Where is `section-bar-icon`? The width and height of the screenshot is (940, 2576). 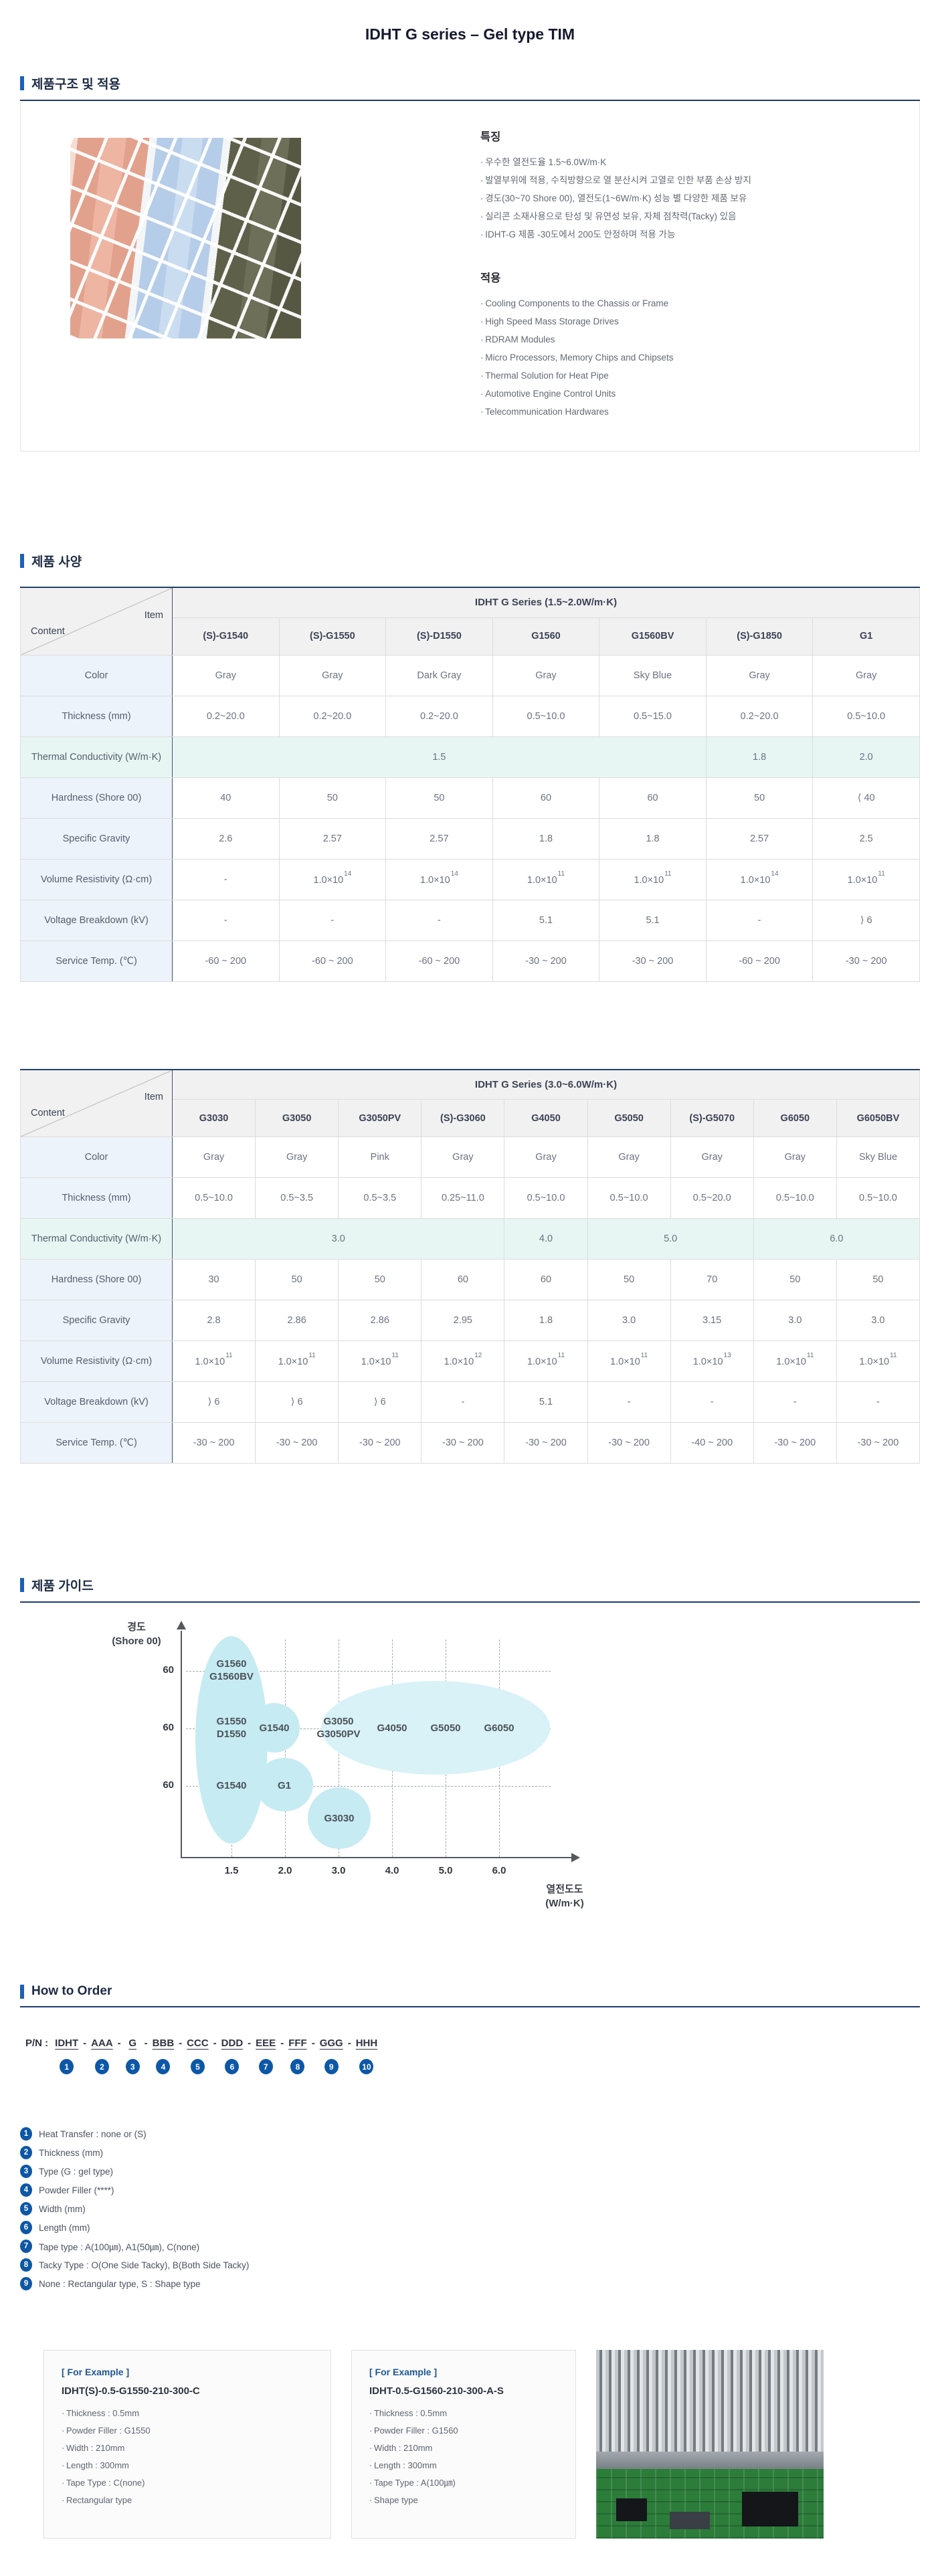
section-bar-icon is located at coordinates (22, 561).